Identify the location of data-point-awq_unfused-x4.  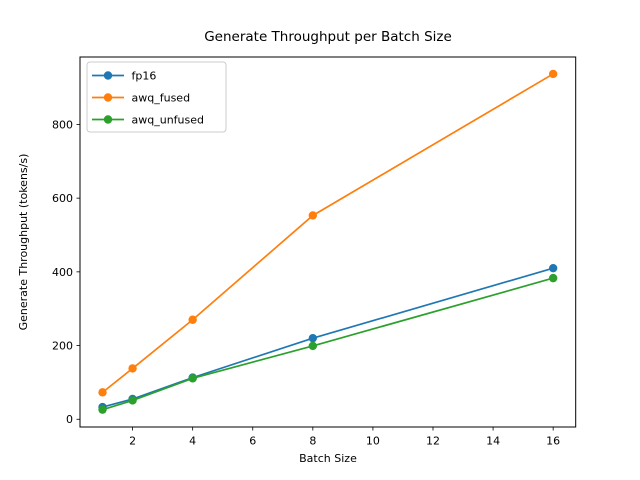
(192, 378).